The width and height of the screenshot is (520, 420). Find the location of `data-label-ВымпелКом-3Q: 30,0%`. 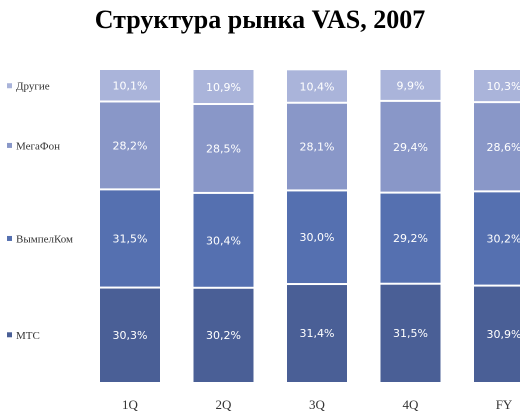

data-label-ВымпелКом-3Q: 30,0% is located at coordinates (317, 237).